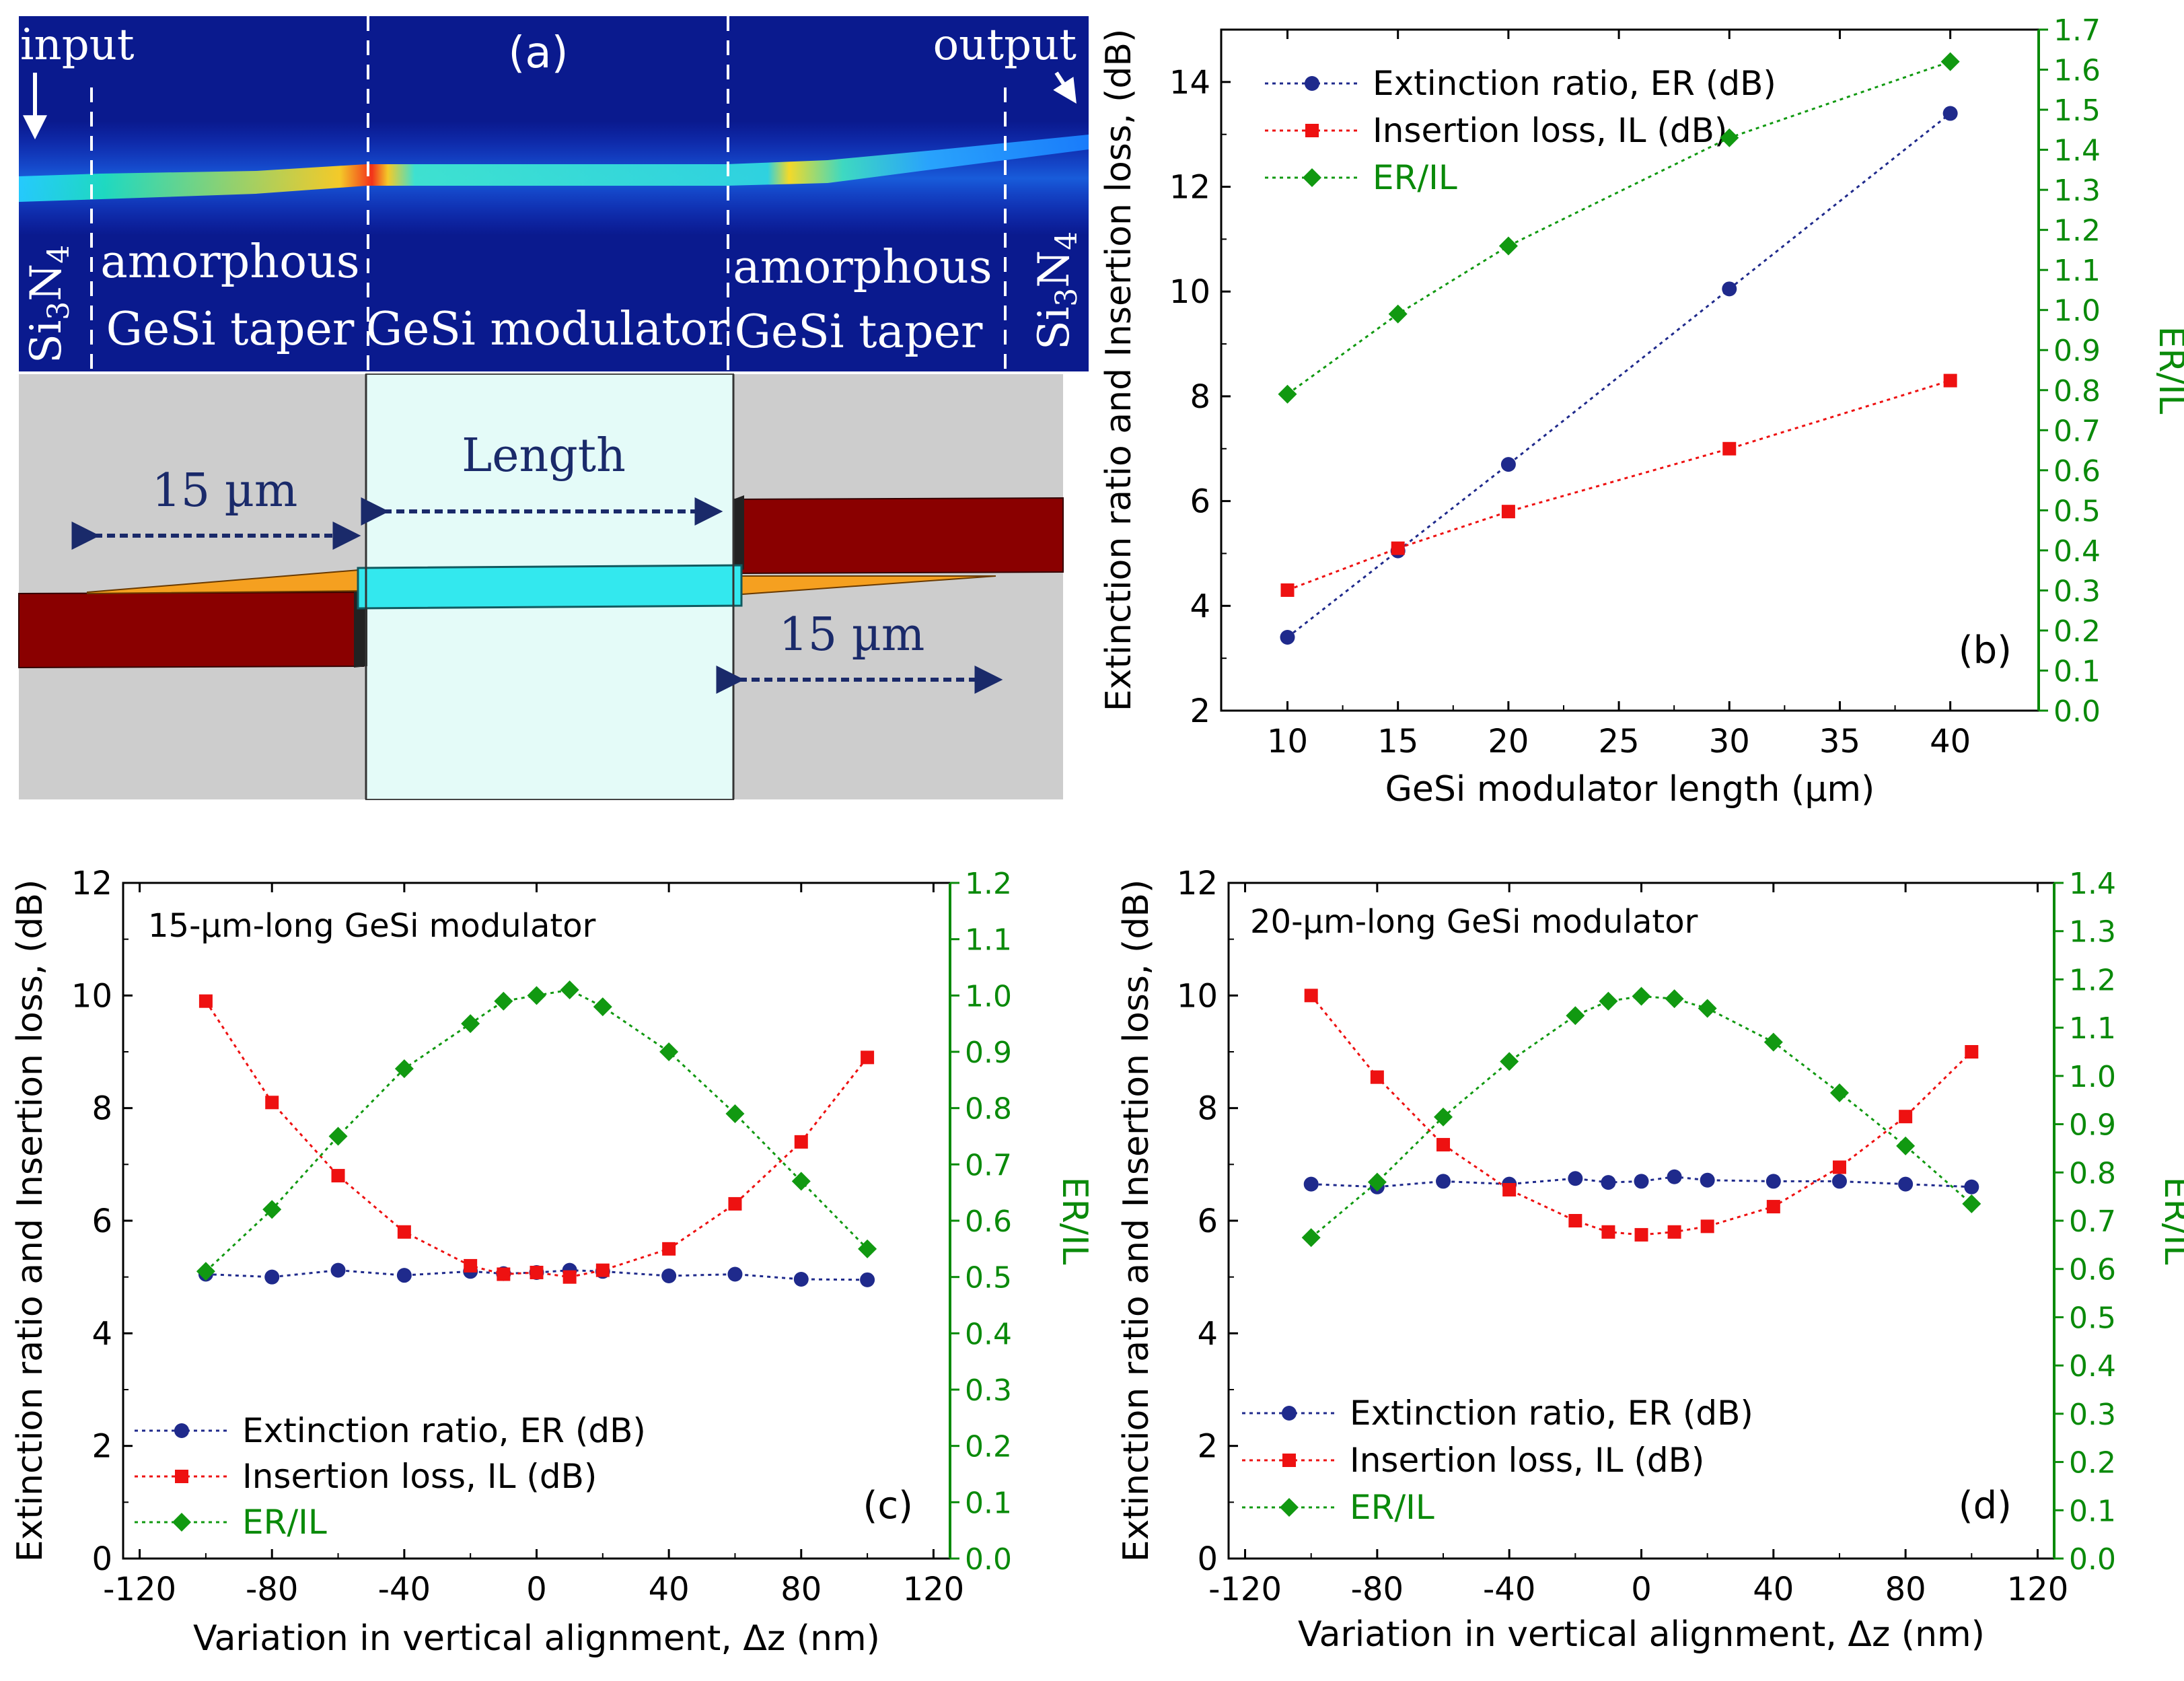  Describe the element at coordinates (1397, 741) in the screenshot. I see `x-tick-label: 15` at that location.